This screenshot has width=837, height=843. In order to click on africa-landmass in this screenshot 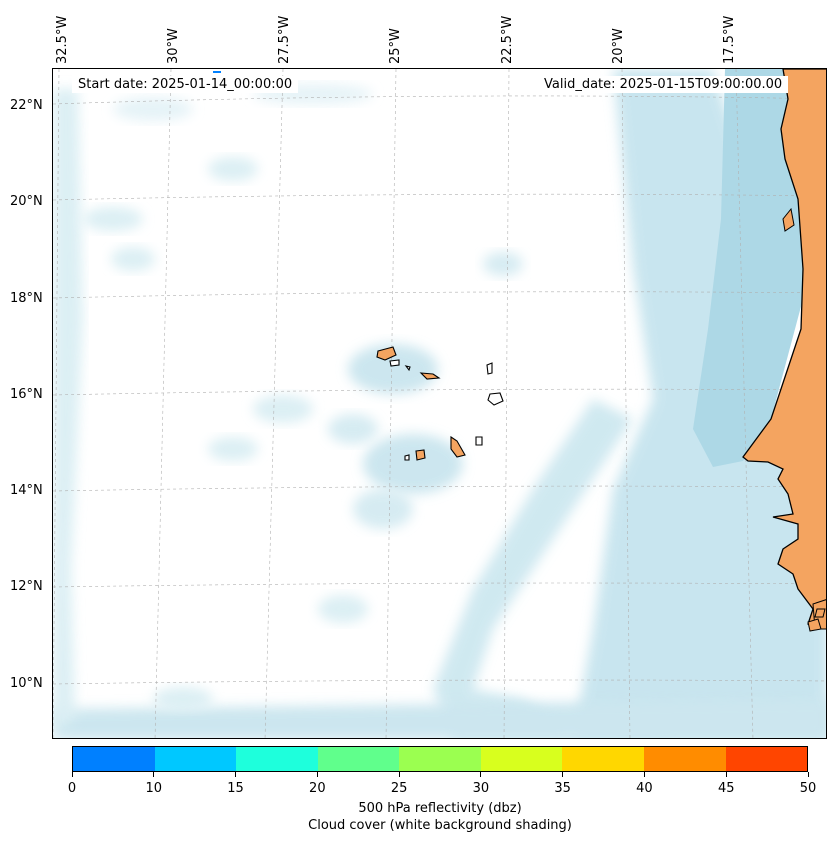, I will do `click(784, 349)`.